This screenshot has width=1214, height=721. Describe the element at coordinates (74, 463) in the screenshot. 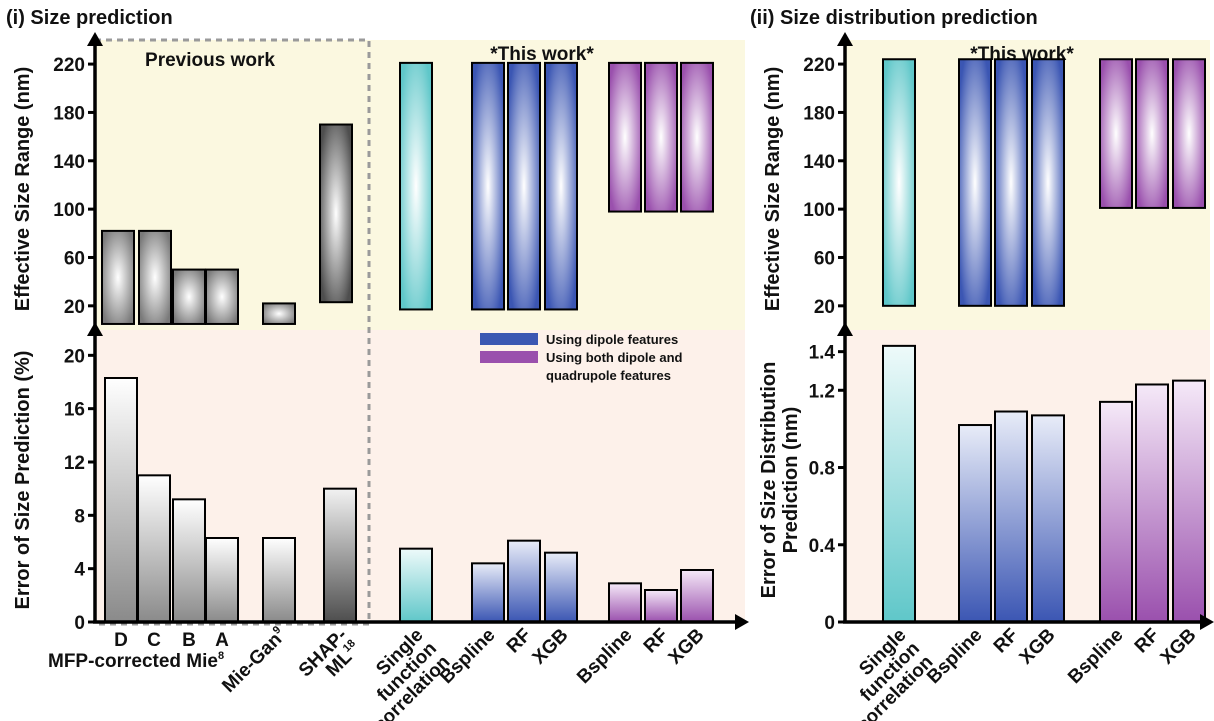

I see `left-bottom-ytick-label-3: 12` at that location.